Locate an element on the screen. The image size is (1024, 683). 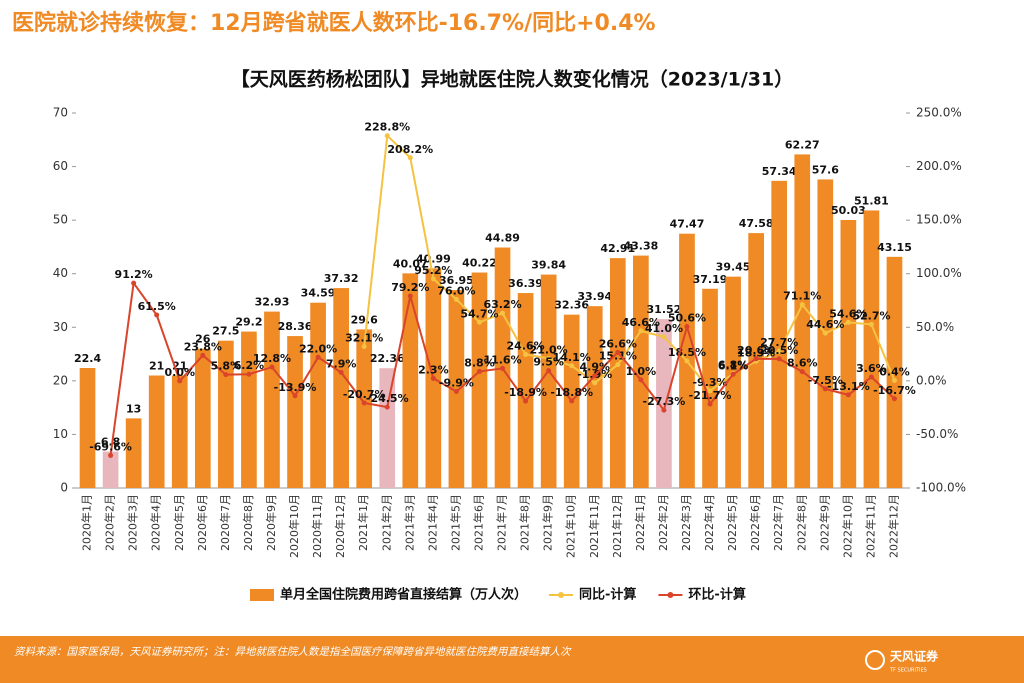
bar-label: 29.6 is located at coordinates (364, 319).